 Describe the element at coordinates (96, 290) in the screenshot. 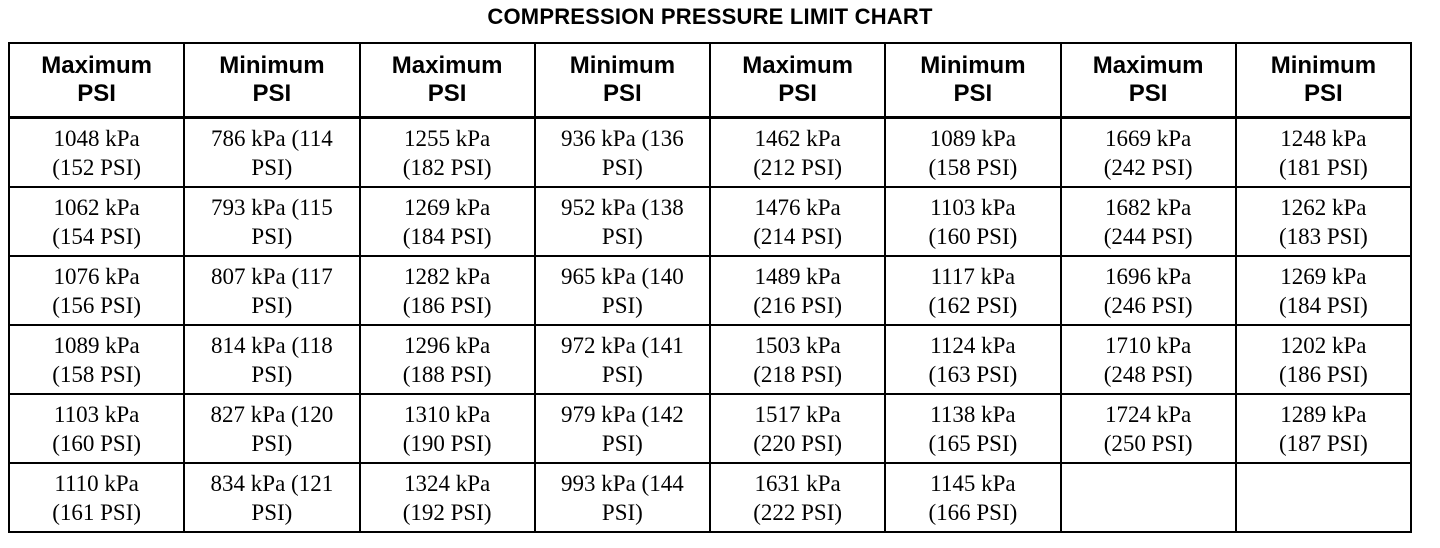

I see `table-cell: 1076 kPa (156 PSI)` at that location.